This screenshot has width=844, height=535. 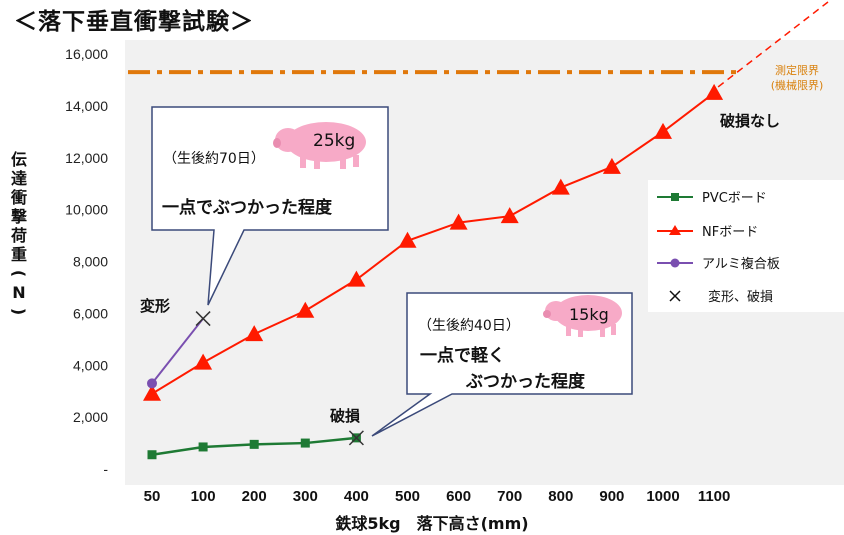 What do you see at coordinates (19, 273) in the screenshot?
I see `y-axis-title-char: (` at bounding box center [19, 273].